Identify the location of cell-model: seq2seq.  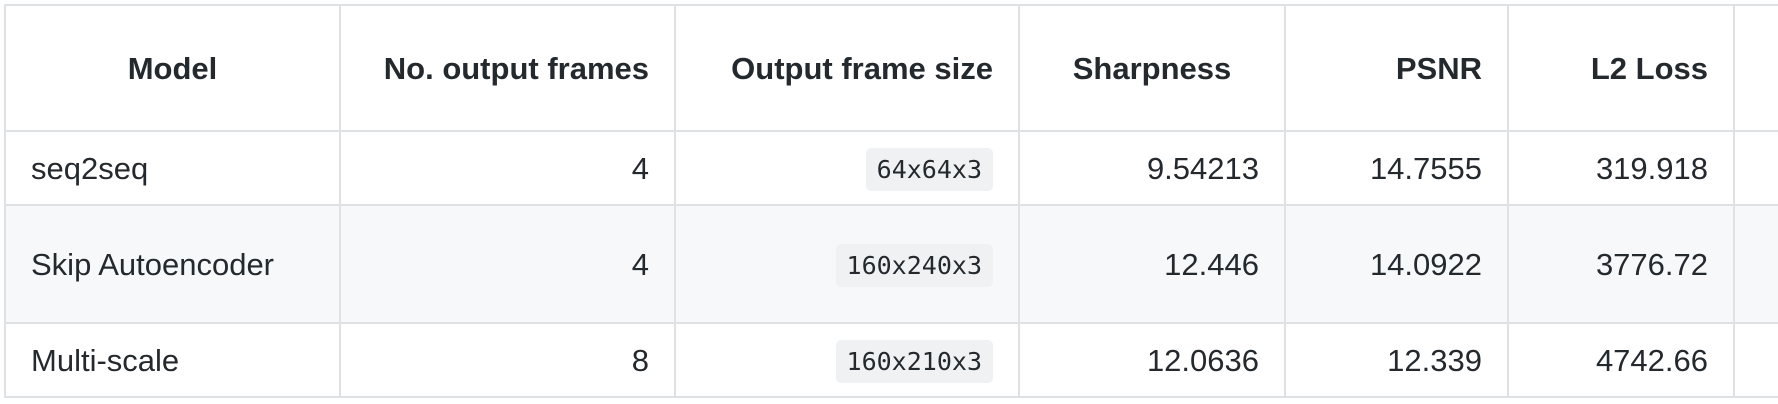
(172, 168).